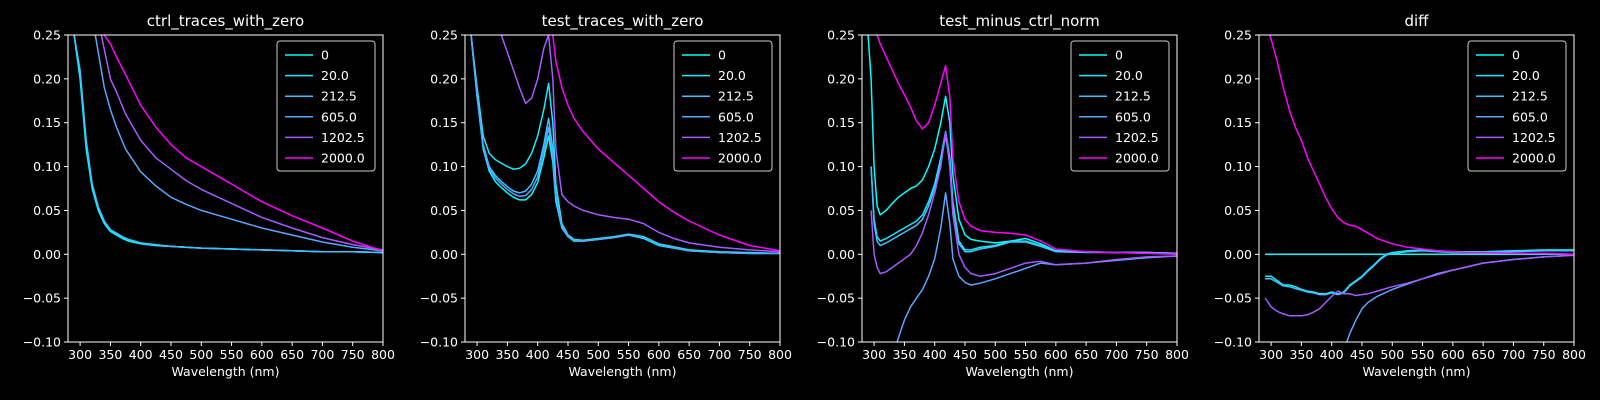 The height and width of the screenshot is (400, 1600). I want to click on chart-title: diff, so click(1416, 21).